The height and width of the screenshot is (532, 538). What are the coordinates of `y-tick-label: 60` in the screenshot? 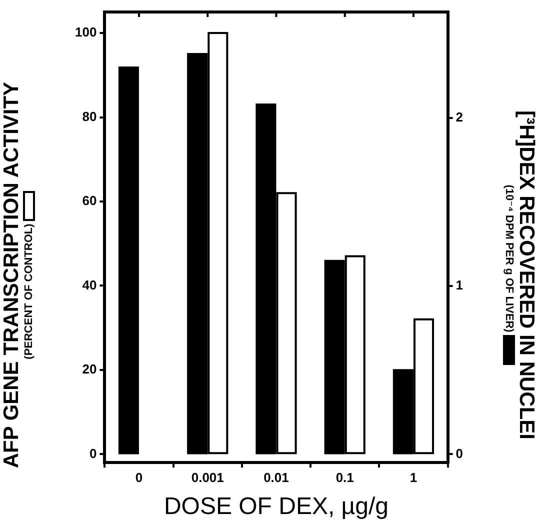 It's located at (89, 200).